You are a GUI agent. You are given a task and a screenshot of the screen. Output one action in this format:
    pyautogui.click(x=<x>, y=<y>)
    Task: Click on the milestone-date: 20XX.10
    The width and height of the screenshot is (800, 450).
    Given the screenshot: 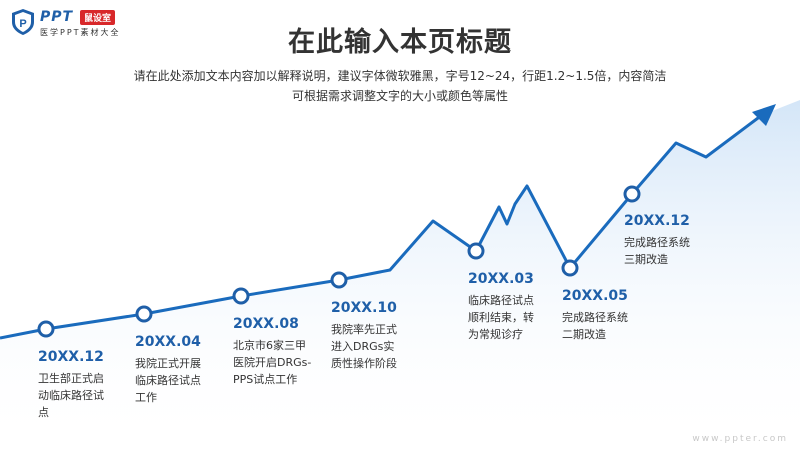 What is the action you would take?
    pyautogui.click(x=364, y=308)
    